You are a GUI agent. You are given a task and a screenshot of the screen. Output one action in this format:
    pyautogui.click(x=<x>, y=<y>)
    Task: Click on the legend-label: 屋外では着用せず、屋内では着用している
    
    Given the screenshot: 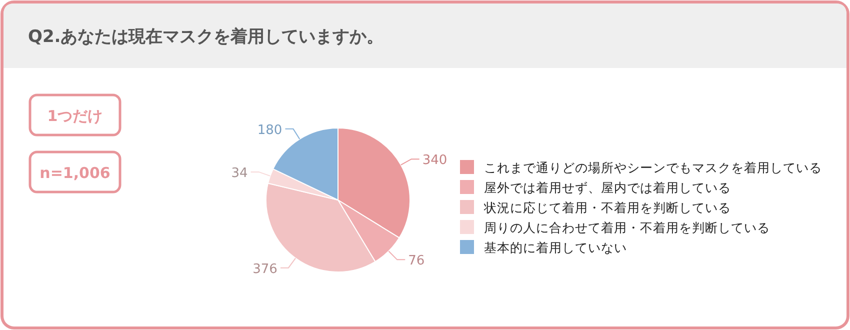 What is the action you would take?
    pyautogui.click(x=607, y=187)
    